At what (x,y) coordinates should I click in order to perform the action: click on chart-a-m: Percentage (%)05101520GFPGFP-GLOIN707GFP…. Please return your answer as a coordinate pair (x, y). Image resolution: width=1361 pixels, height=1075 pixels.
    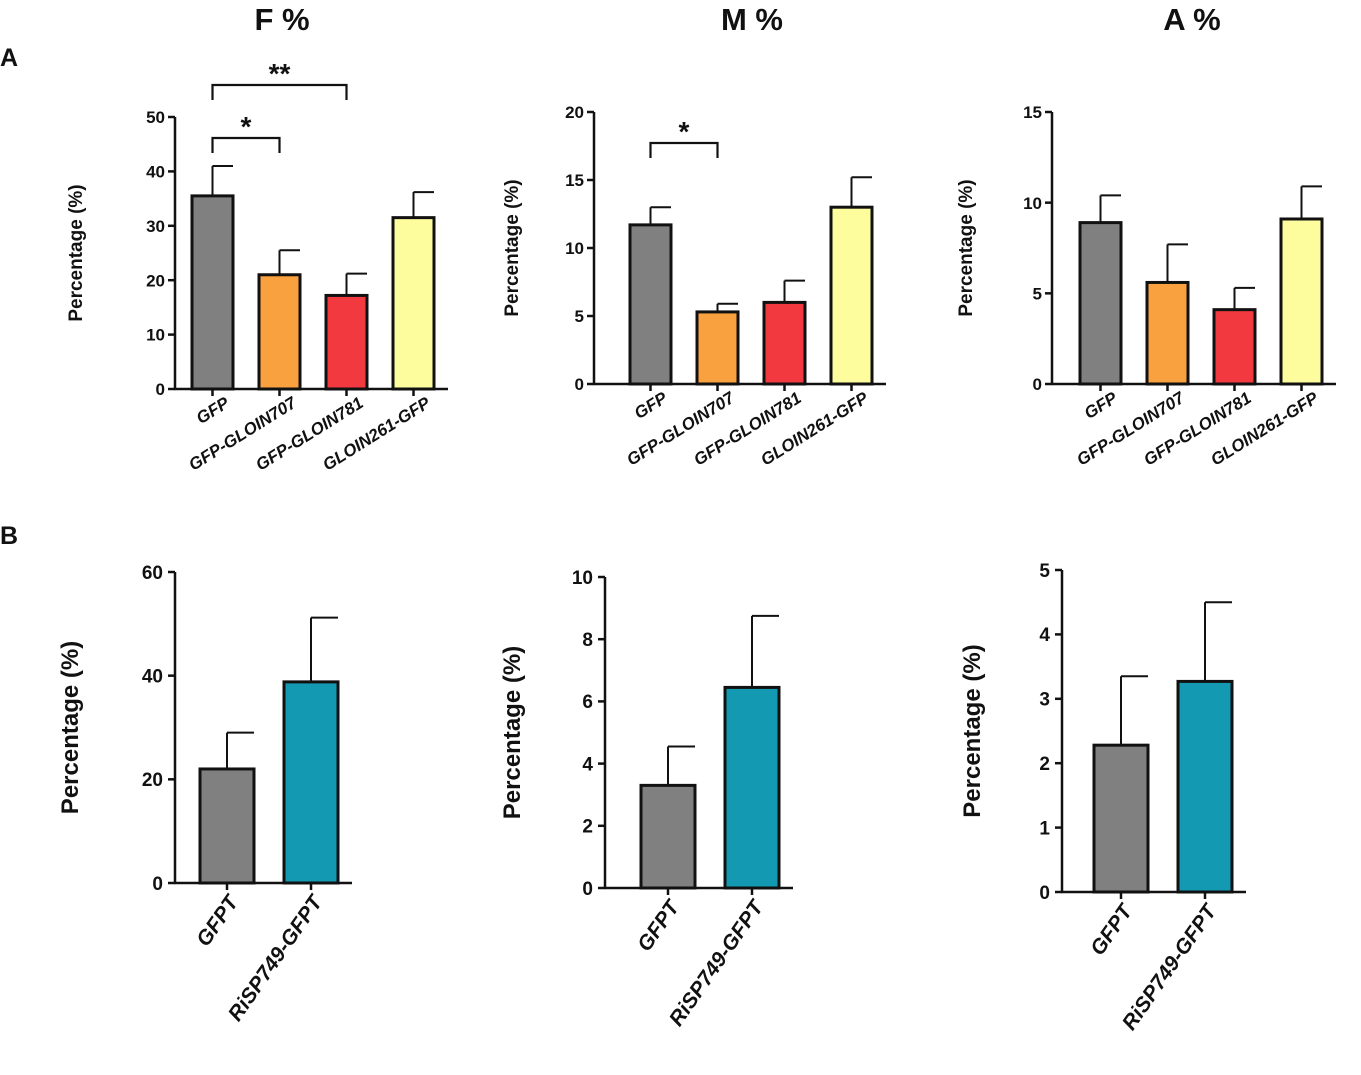
    Looking at the image, I should click on (694, 286).